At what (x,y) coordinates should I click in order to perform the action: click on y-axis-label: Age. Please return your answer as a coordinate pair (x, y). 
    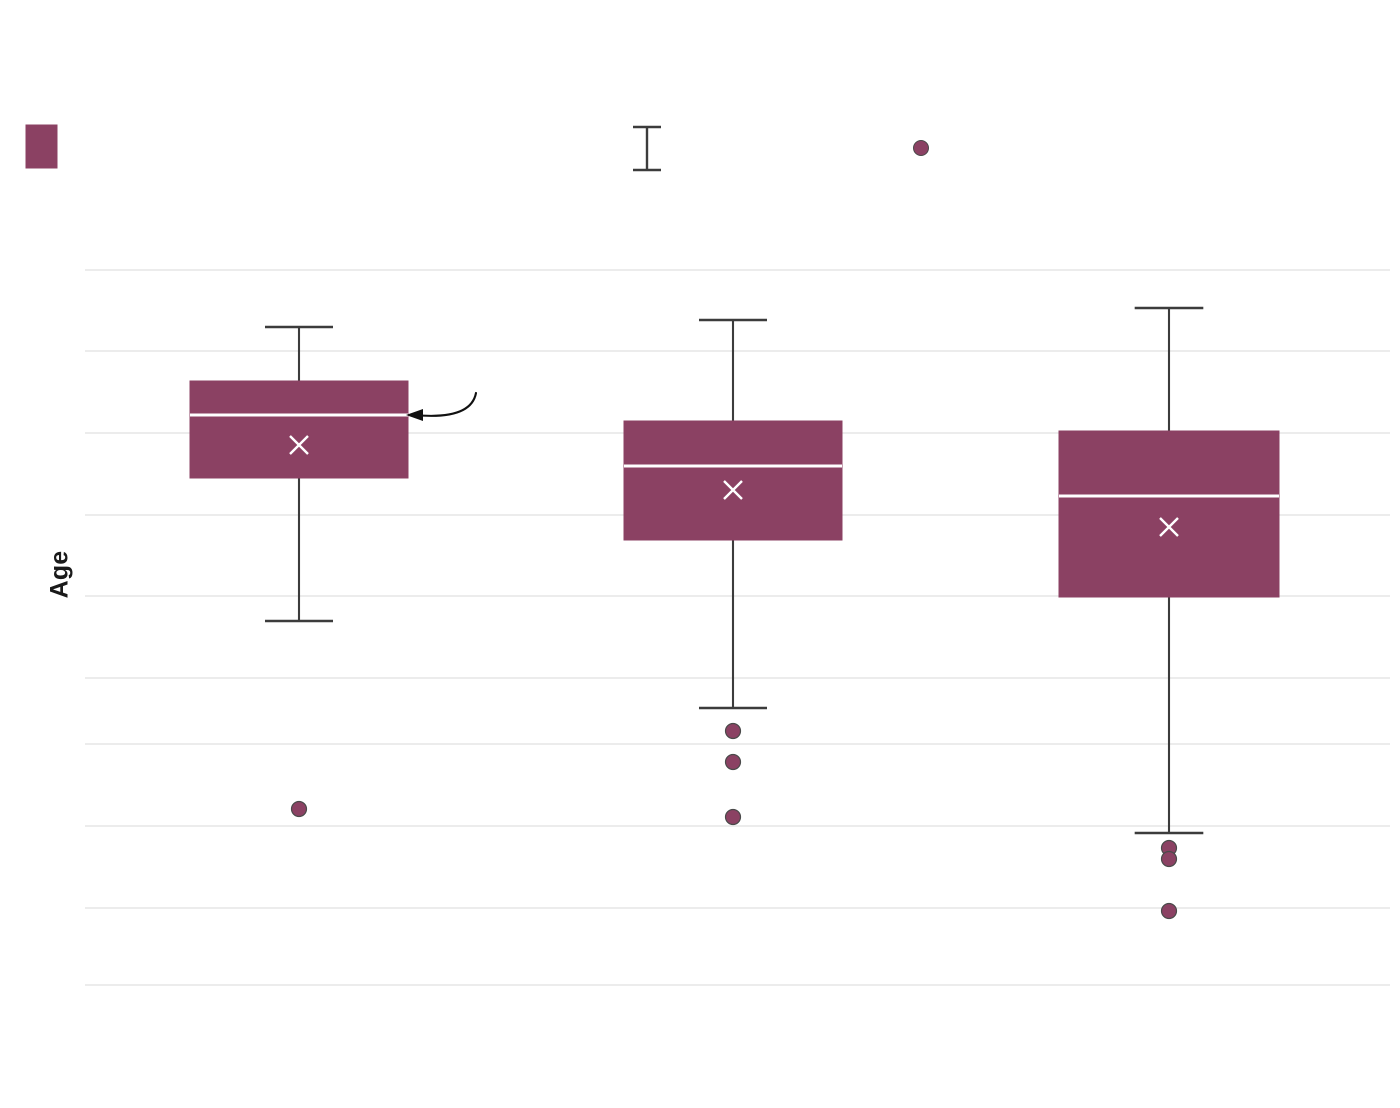
    Looking at the image, I should click on (59, 574).